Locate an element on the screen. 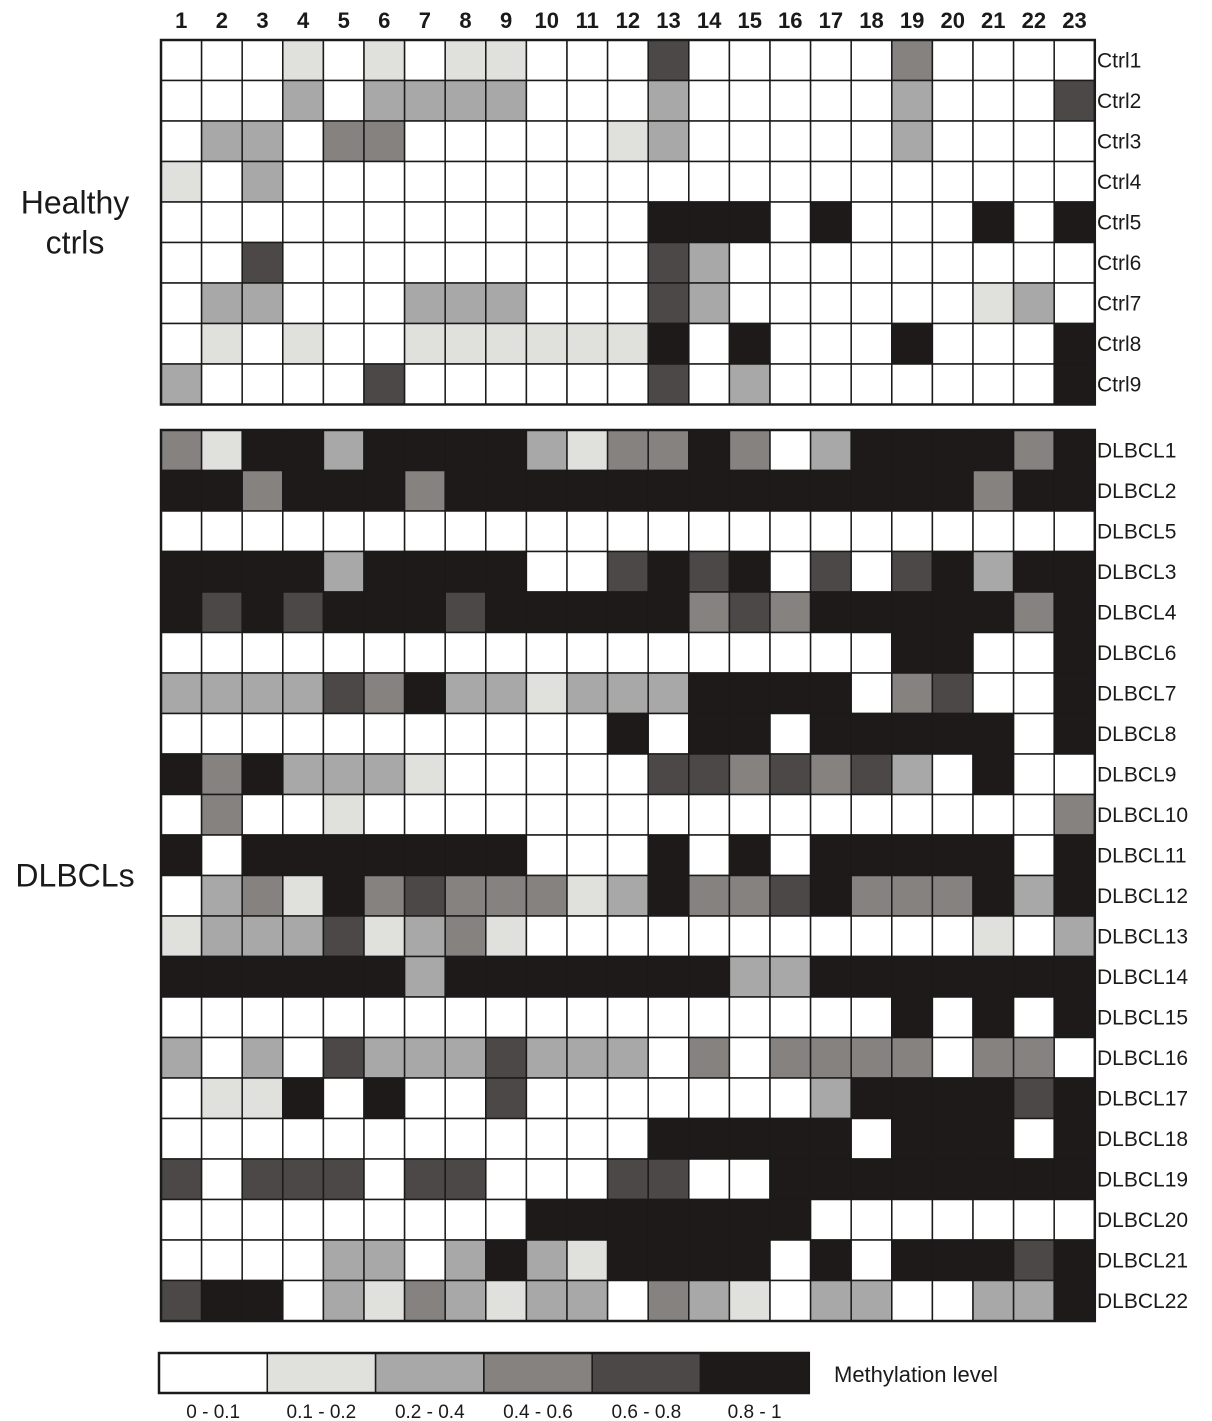 This screenshot has width=1212, height=1421. column-label-3: 3 is located at coordinates (262, 20).